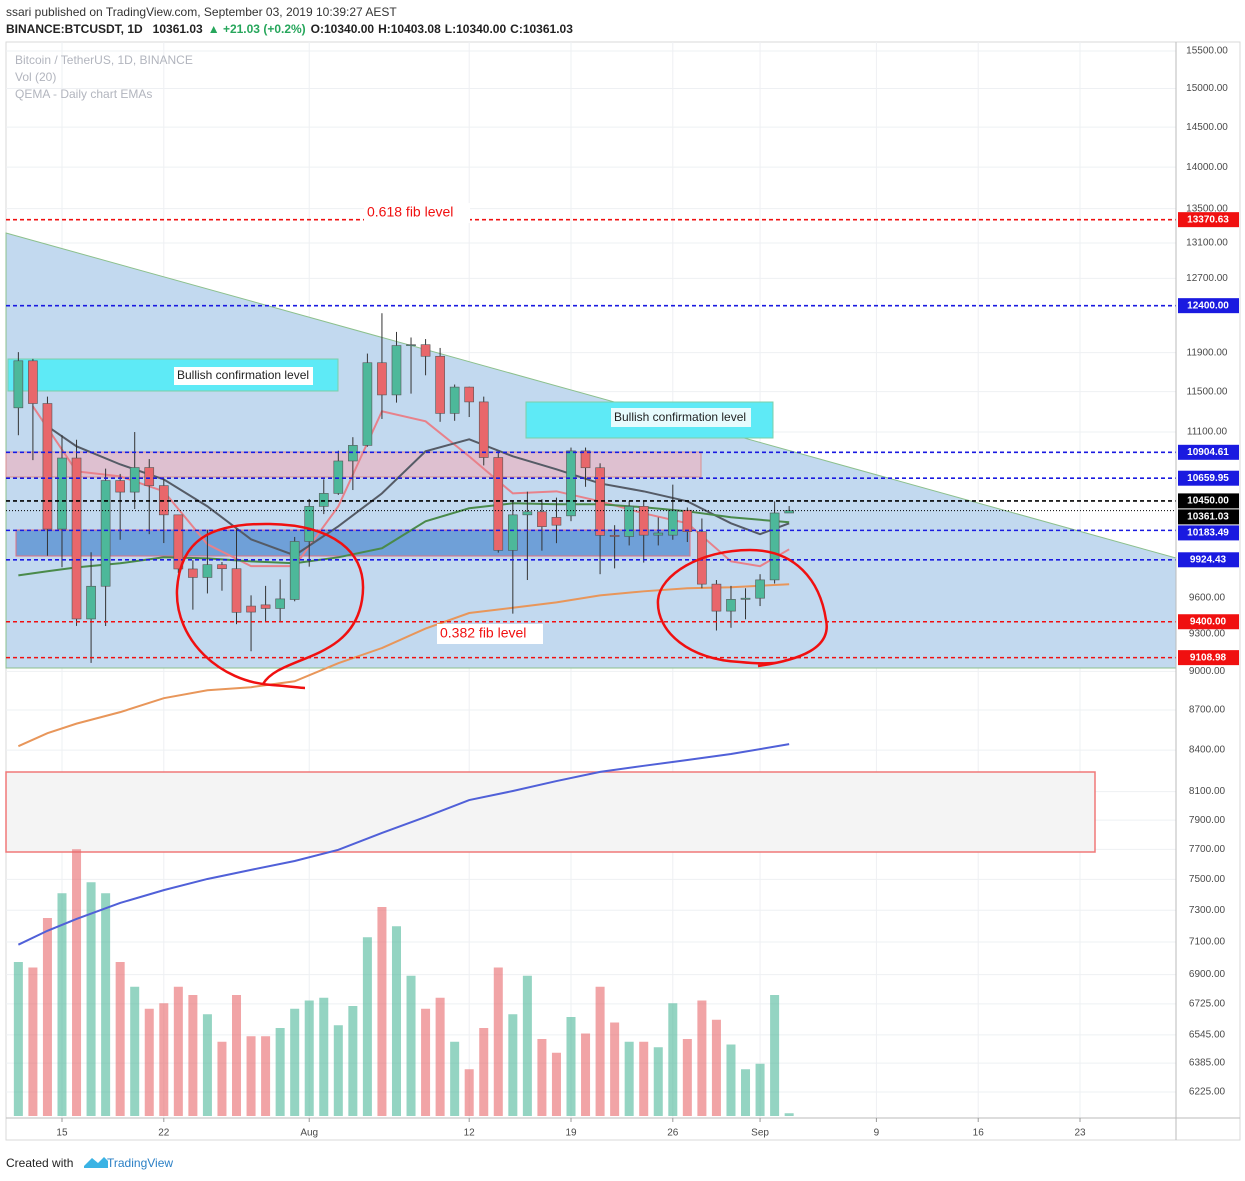 The height and width of the screenshot is (1181, 1245). I want to click on fib-label: 0.618 fib level, so click(410, 212).